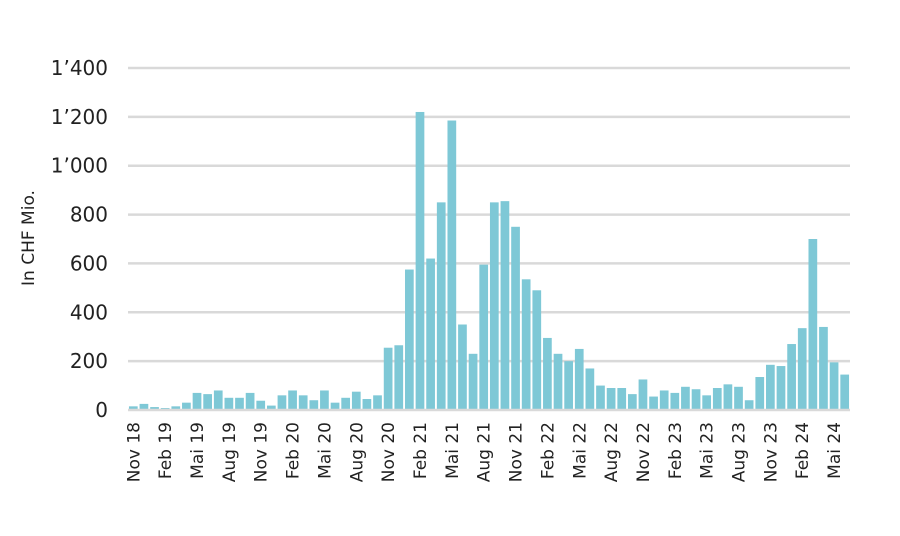 This screenshot has height=536, width=900. What do you see at coordinates (708, 450) in the screenshot?
I see `x-tick-label: Mai 23` at bounding box center [708, 450].